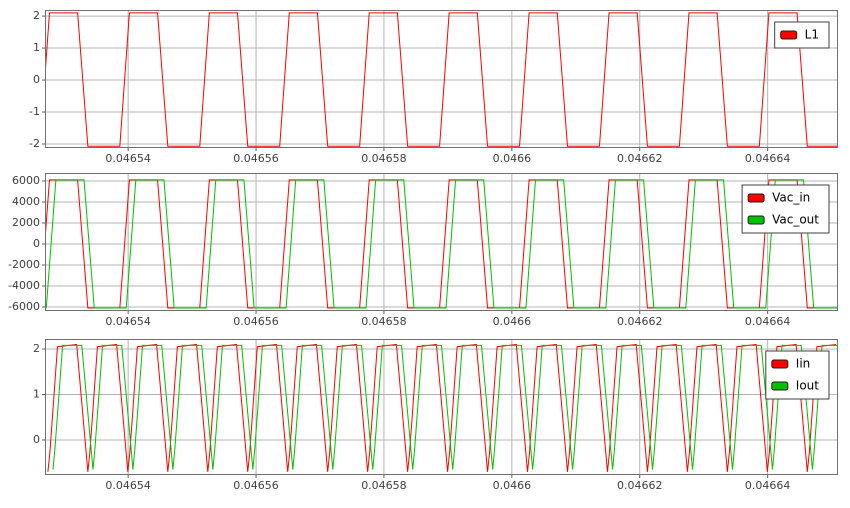 The width and height of the screenshot is (850, 508). Describe the element at coordinates (795, 220) in the screenshot. I see `legend-label: Vac_out` at that location.